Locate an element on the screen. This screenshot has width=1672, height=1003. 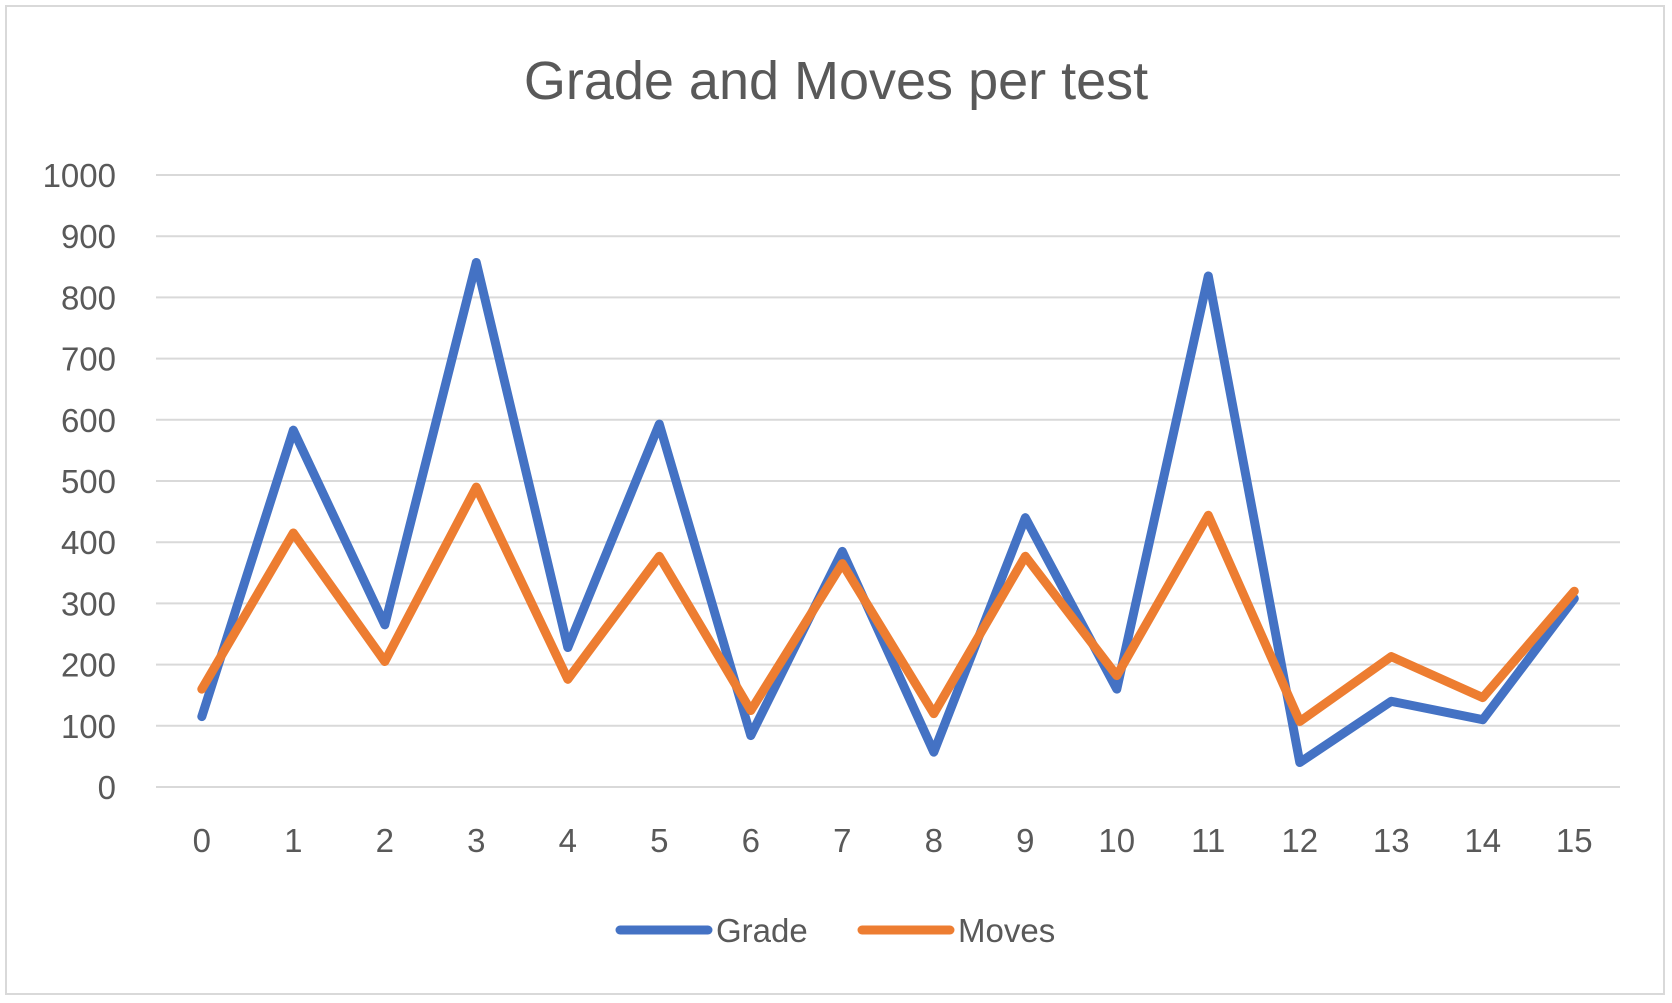
y-tick-label: 600 is located at coordinates (88, 420).